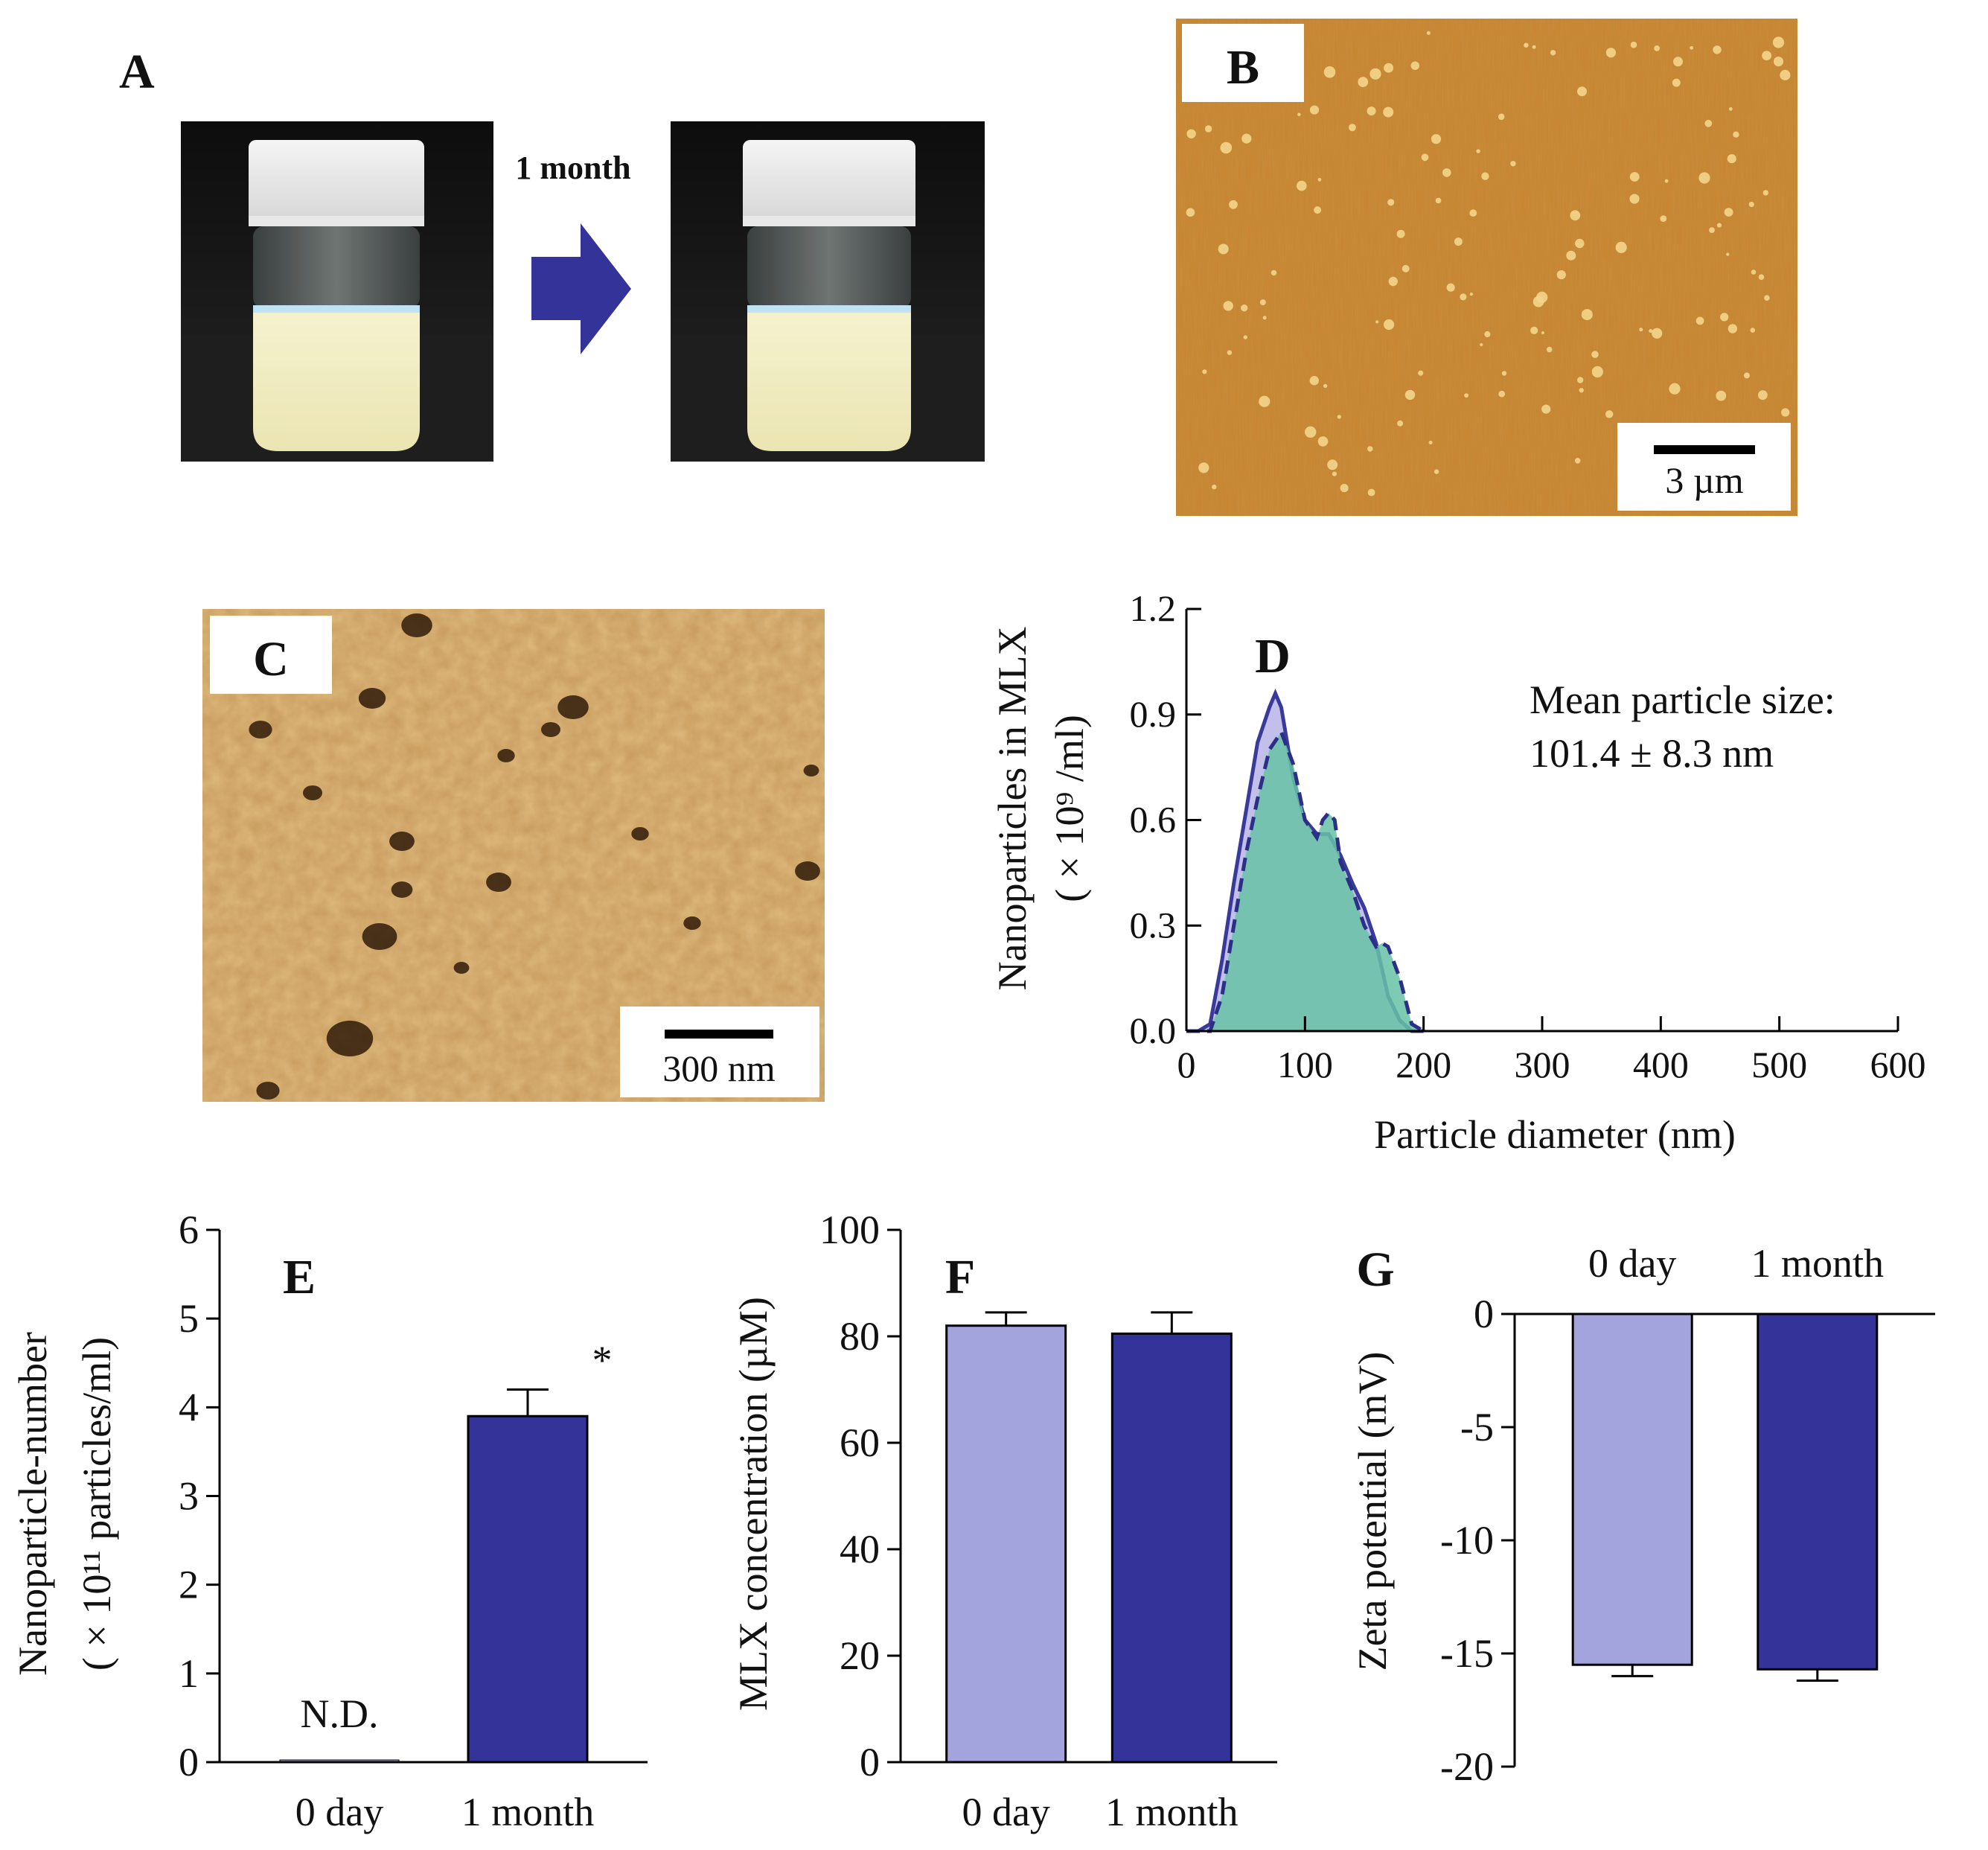  What do you see at coordinates (1375, 1270) in the screenshot?
I see `panel-g-label: G` at bounding box center [1375, 1270].